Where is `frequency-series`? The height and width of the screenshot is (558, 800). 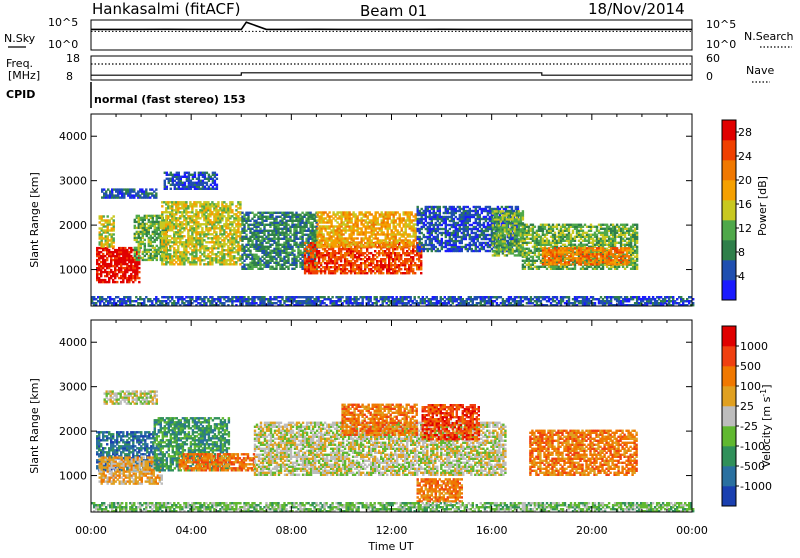
frequency-series is located at coordinates (391, 74).